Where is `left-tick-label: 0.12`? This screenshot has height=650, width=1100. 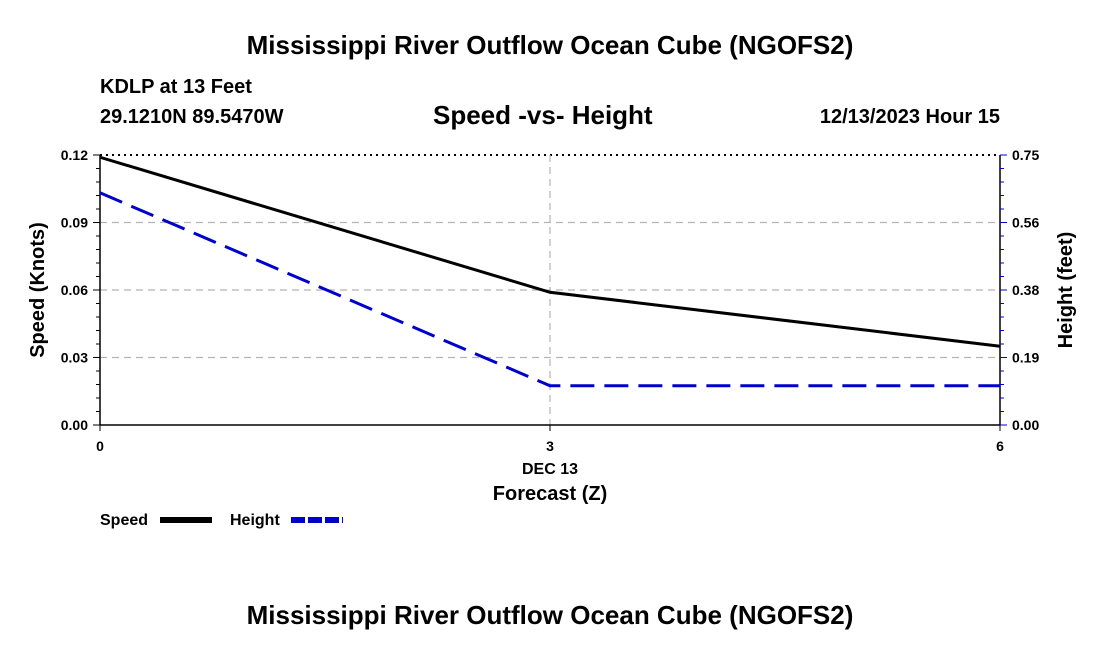 left-tick-label: 0.12 is located at coordinates (74, 155).